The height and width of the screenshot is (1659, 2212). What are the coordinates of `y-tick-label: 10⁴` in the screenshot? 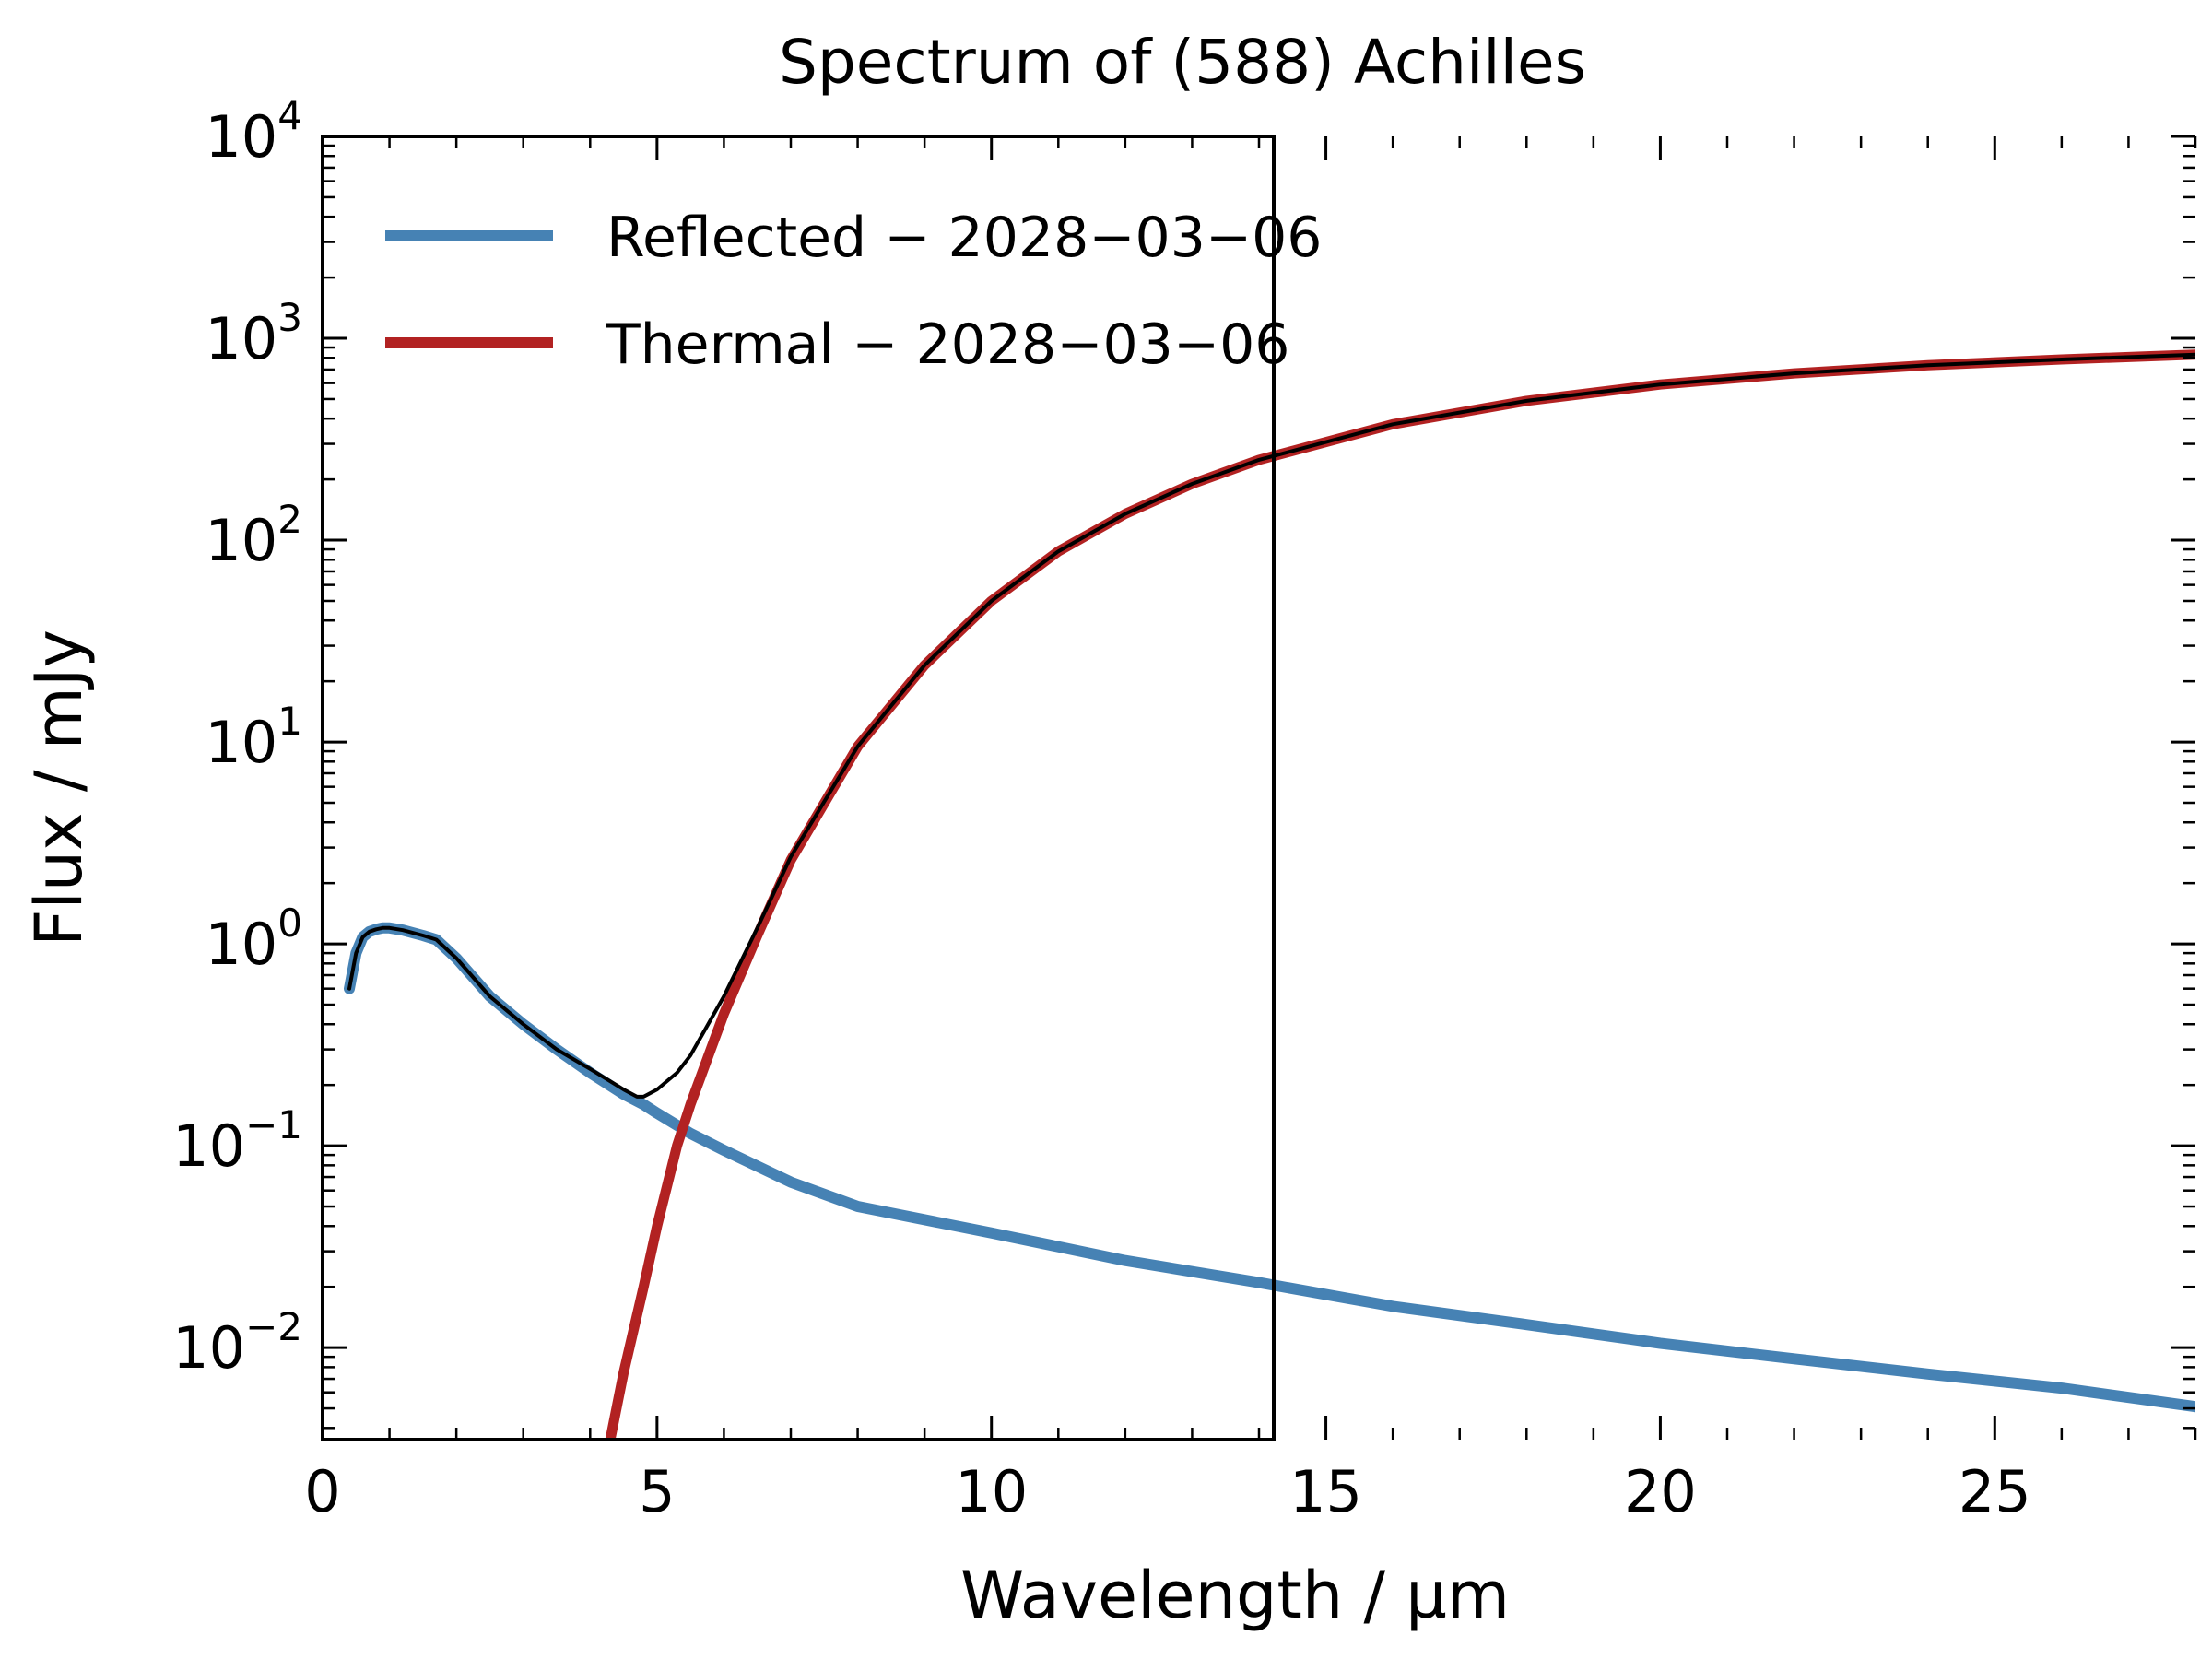 It's located at (253, 132).